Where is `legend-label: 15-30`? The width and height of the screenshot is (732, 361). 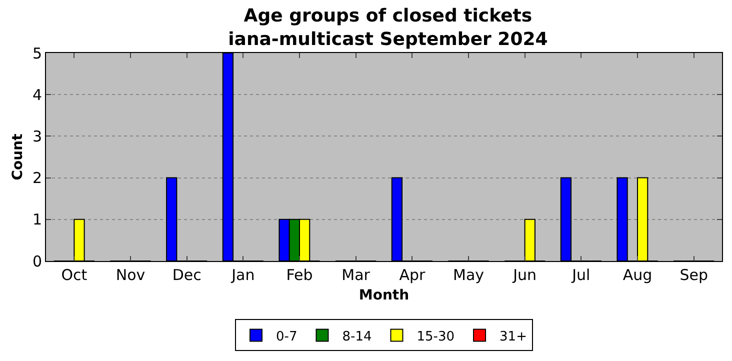 legend-label: 15-30 is located at coordinates (435, 336).